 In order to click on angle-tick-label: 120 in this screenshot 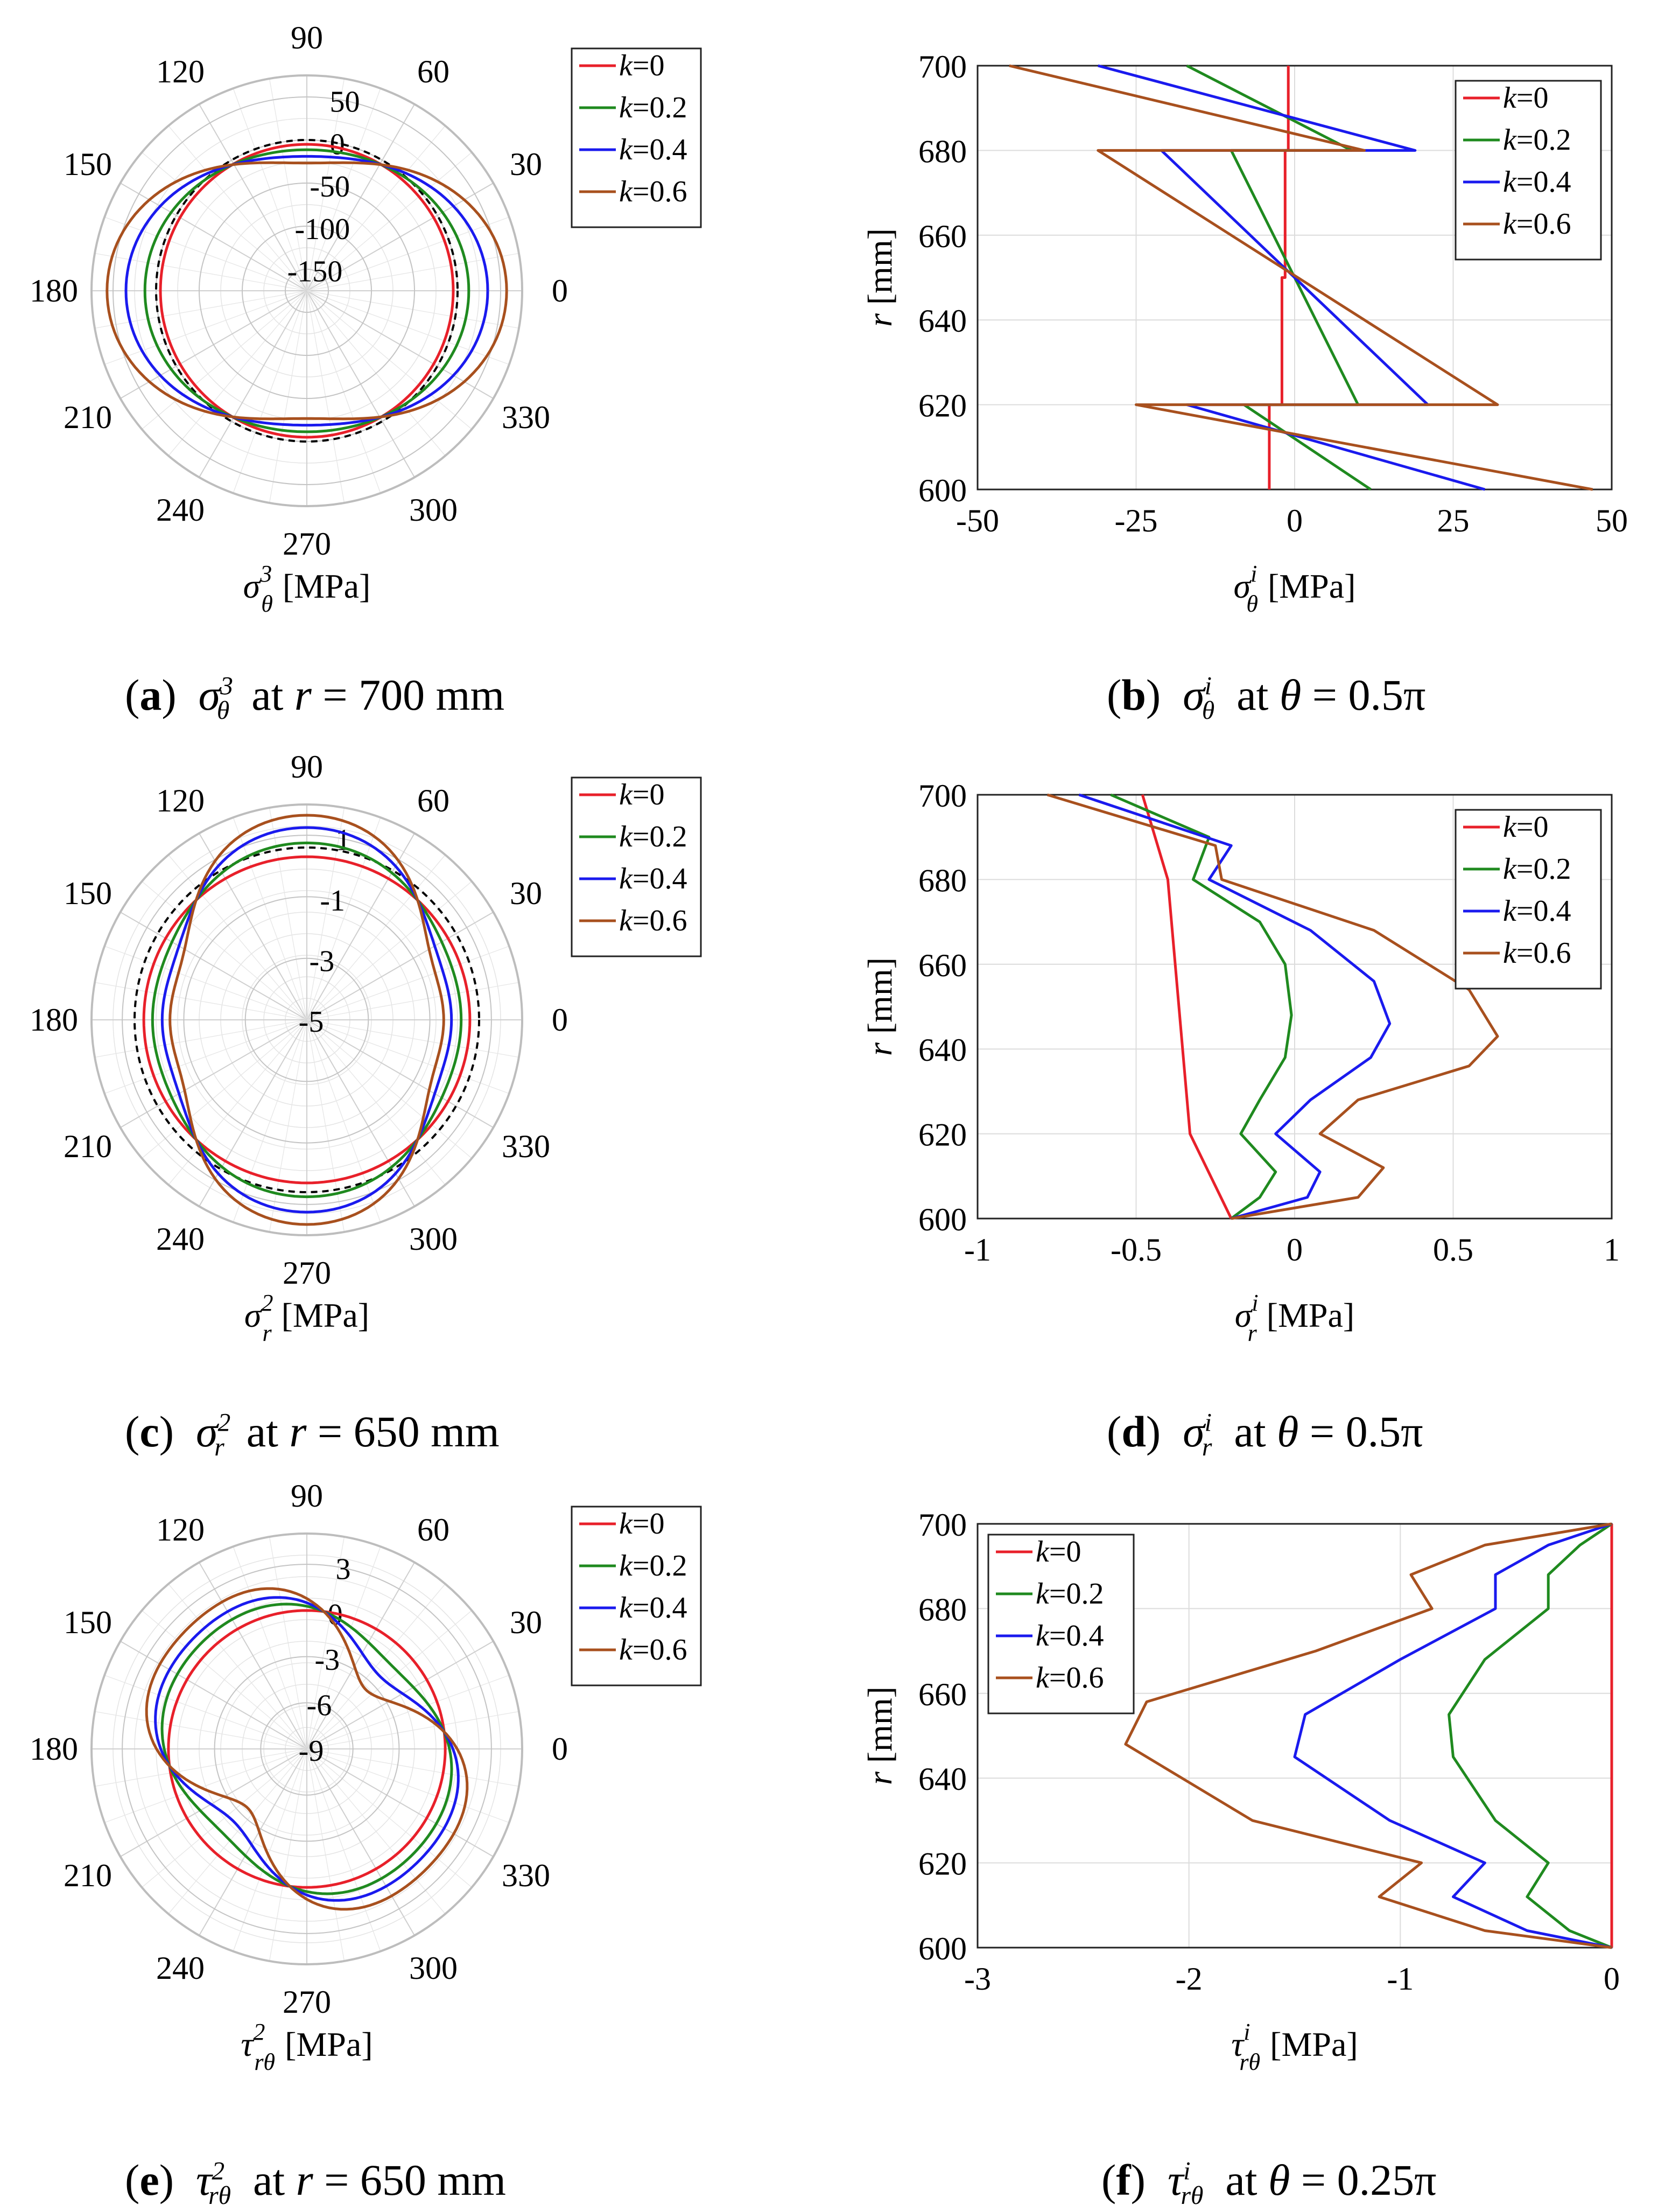, I will do `click(180, 71)`.